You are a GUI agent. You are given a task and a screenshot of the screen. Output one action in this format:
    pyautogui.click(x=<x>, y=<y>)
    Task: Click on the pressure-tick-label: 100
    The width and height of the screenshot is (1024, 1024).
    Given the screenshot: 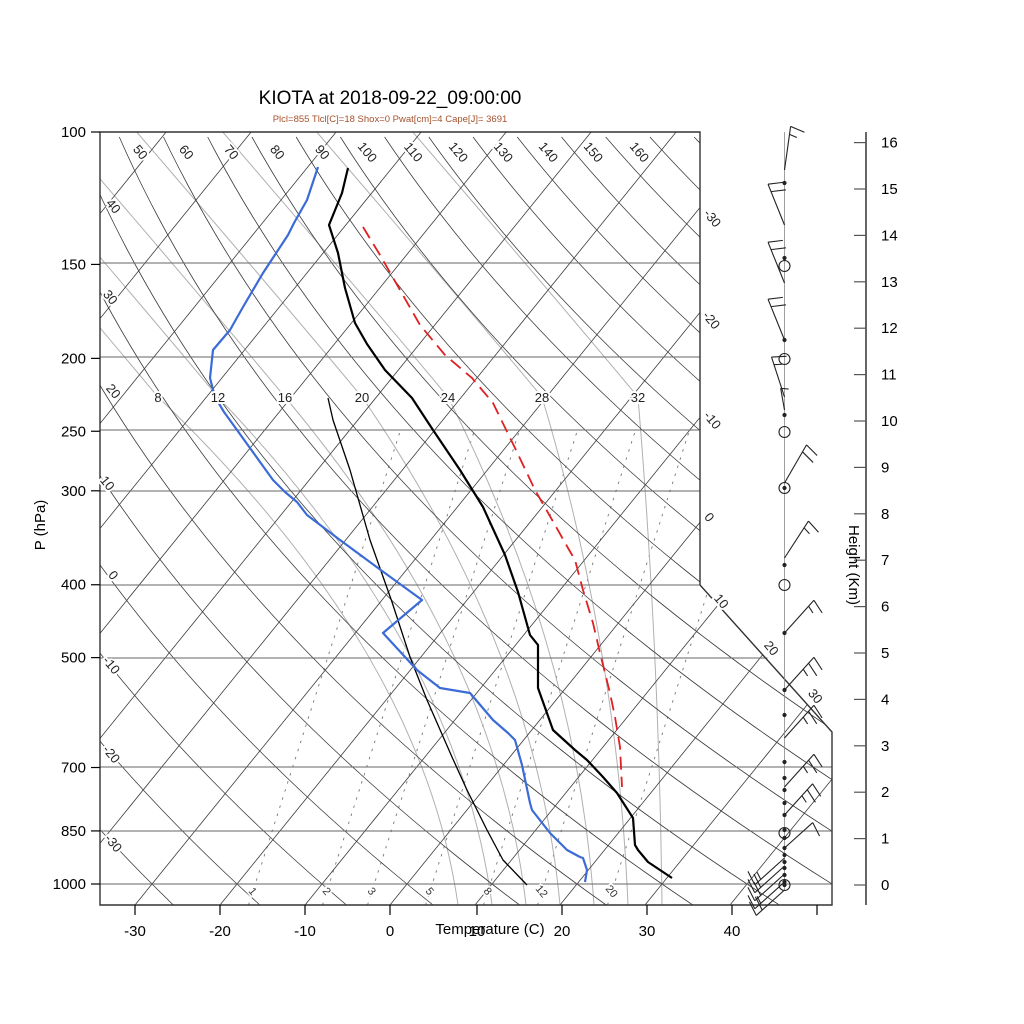 What is the action you would take?
    pyautogui.click(x=73, y=132)
    